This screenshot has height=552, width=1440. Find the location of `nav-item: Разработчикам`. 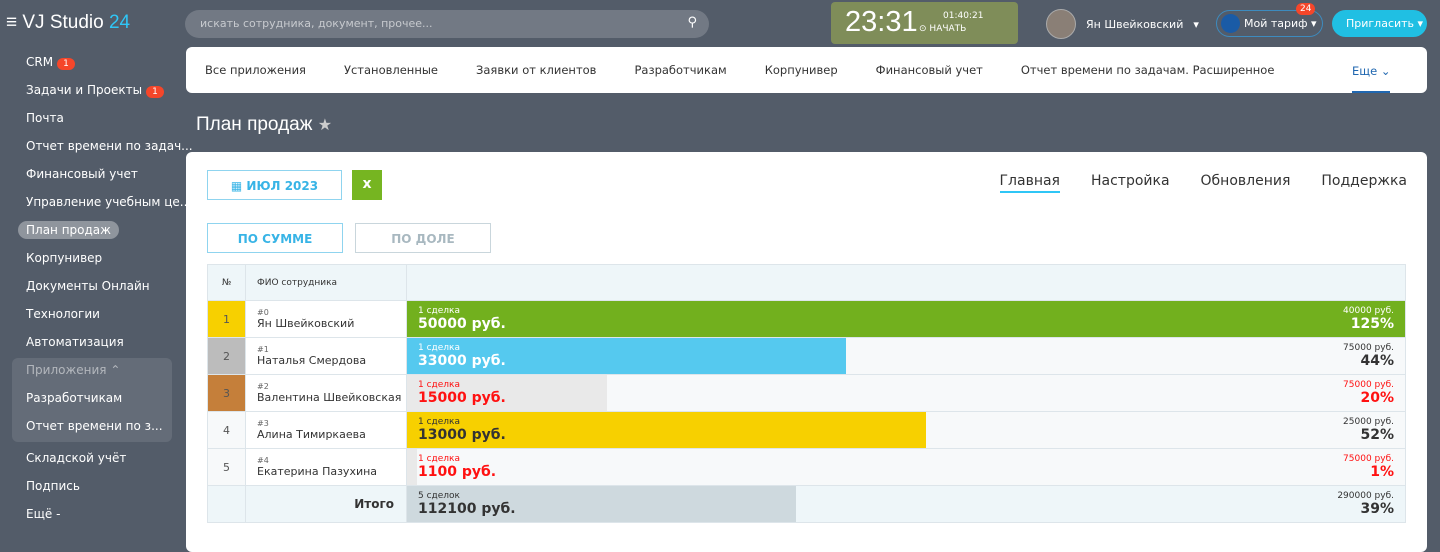

nav-item: Разработчикам is located at coordinates (680, 70).